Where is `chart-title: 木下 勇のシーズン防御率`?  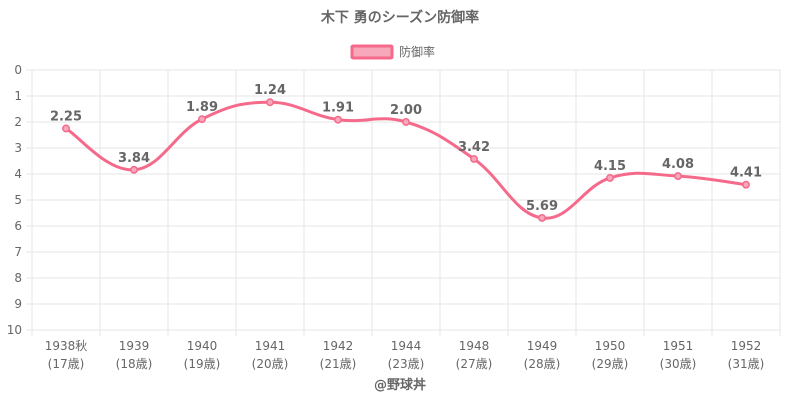
chart-title: 木下 勇のシーズン防御率 is located at coordinates (399, 17).